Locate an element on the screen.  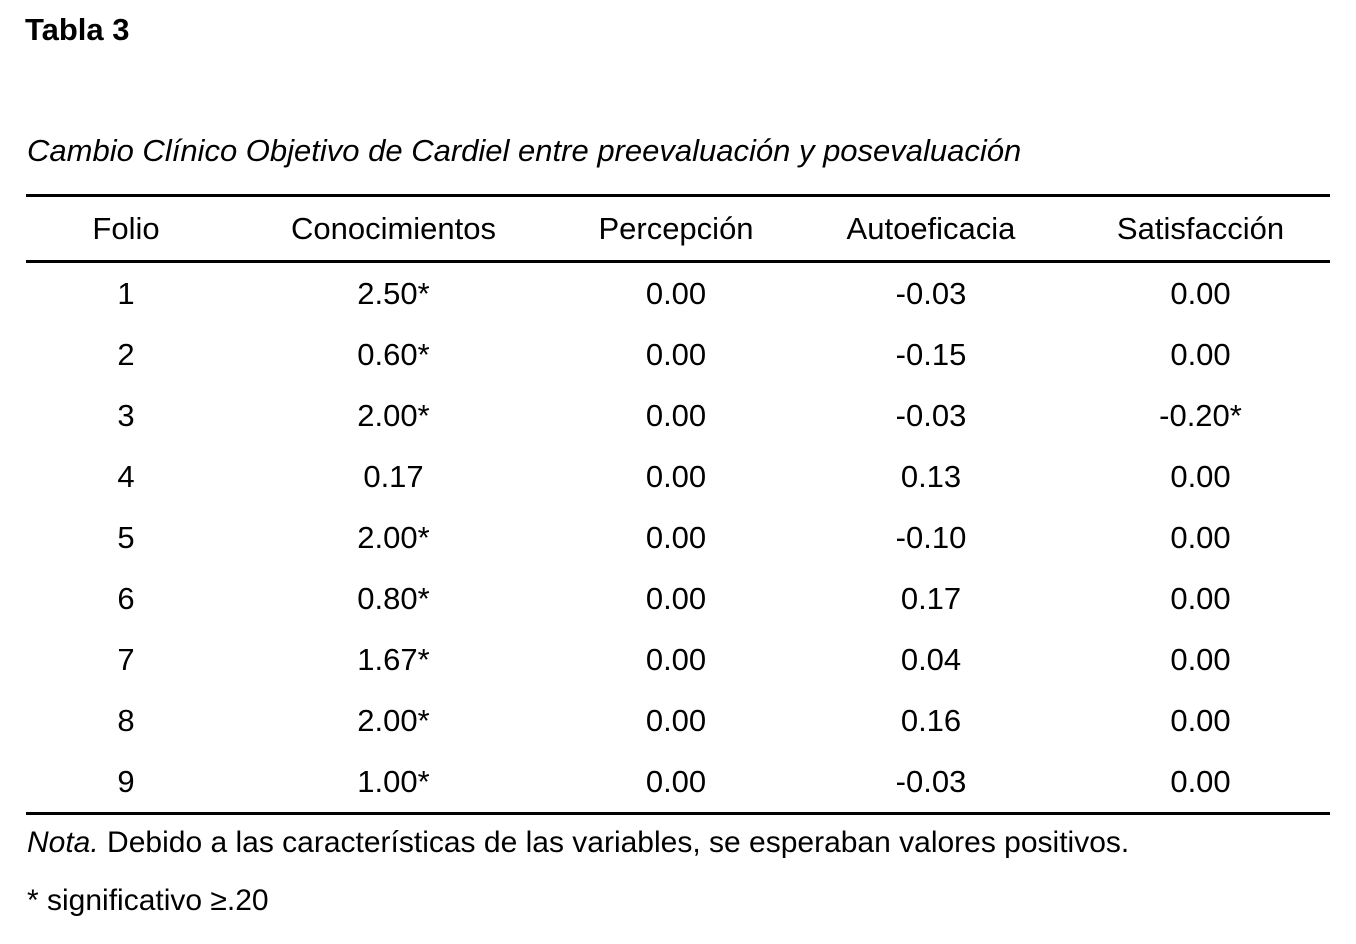
table-row: 6 0.80* 0.00 0.17 0.00 is located at coordinates (678, 598).